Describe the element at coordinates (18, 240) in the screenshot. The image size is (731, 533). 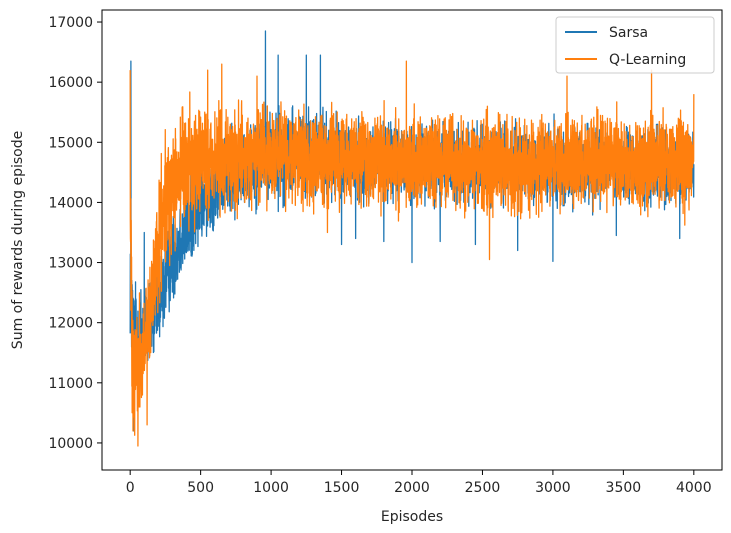
I see `y-axis-label: Sum of rewards during episode` at that location.